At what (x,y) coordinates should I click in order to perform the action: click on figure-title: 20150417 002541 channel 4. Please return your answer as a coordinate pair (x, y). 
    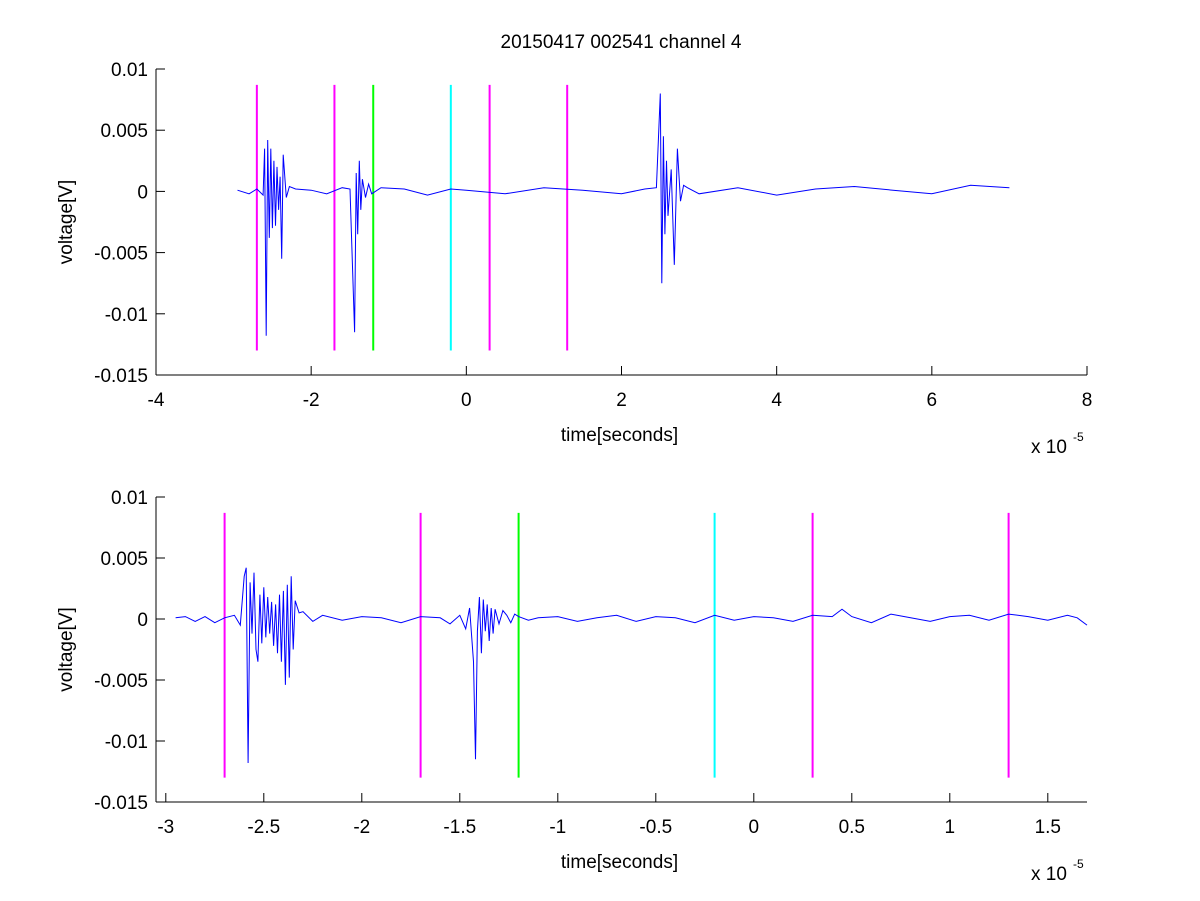
    Looking at the image, I should click on (621, 42).